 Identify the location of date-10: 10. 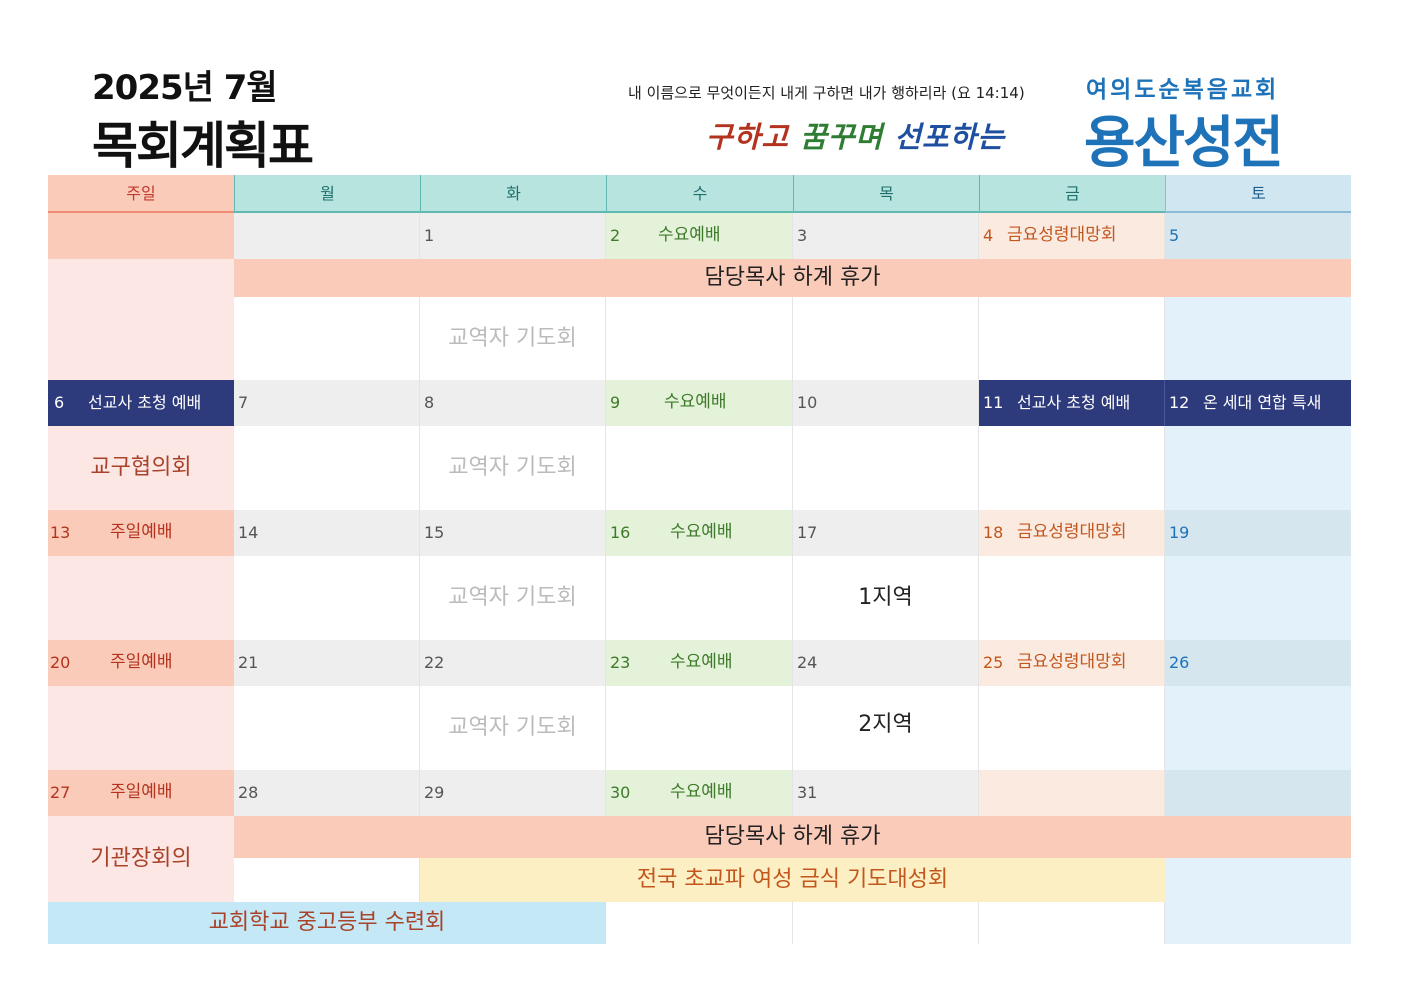
(886, 403).